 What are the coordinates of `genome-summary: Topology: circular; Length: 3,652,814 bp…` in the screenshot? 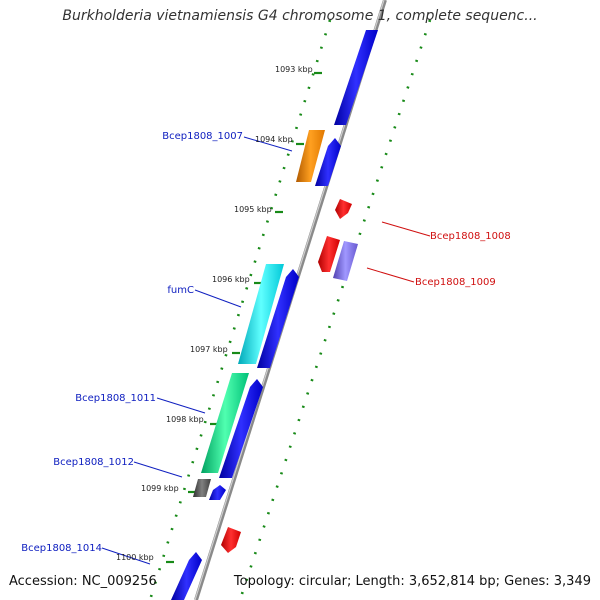 It's located at (412, 581).